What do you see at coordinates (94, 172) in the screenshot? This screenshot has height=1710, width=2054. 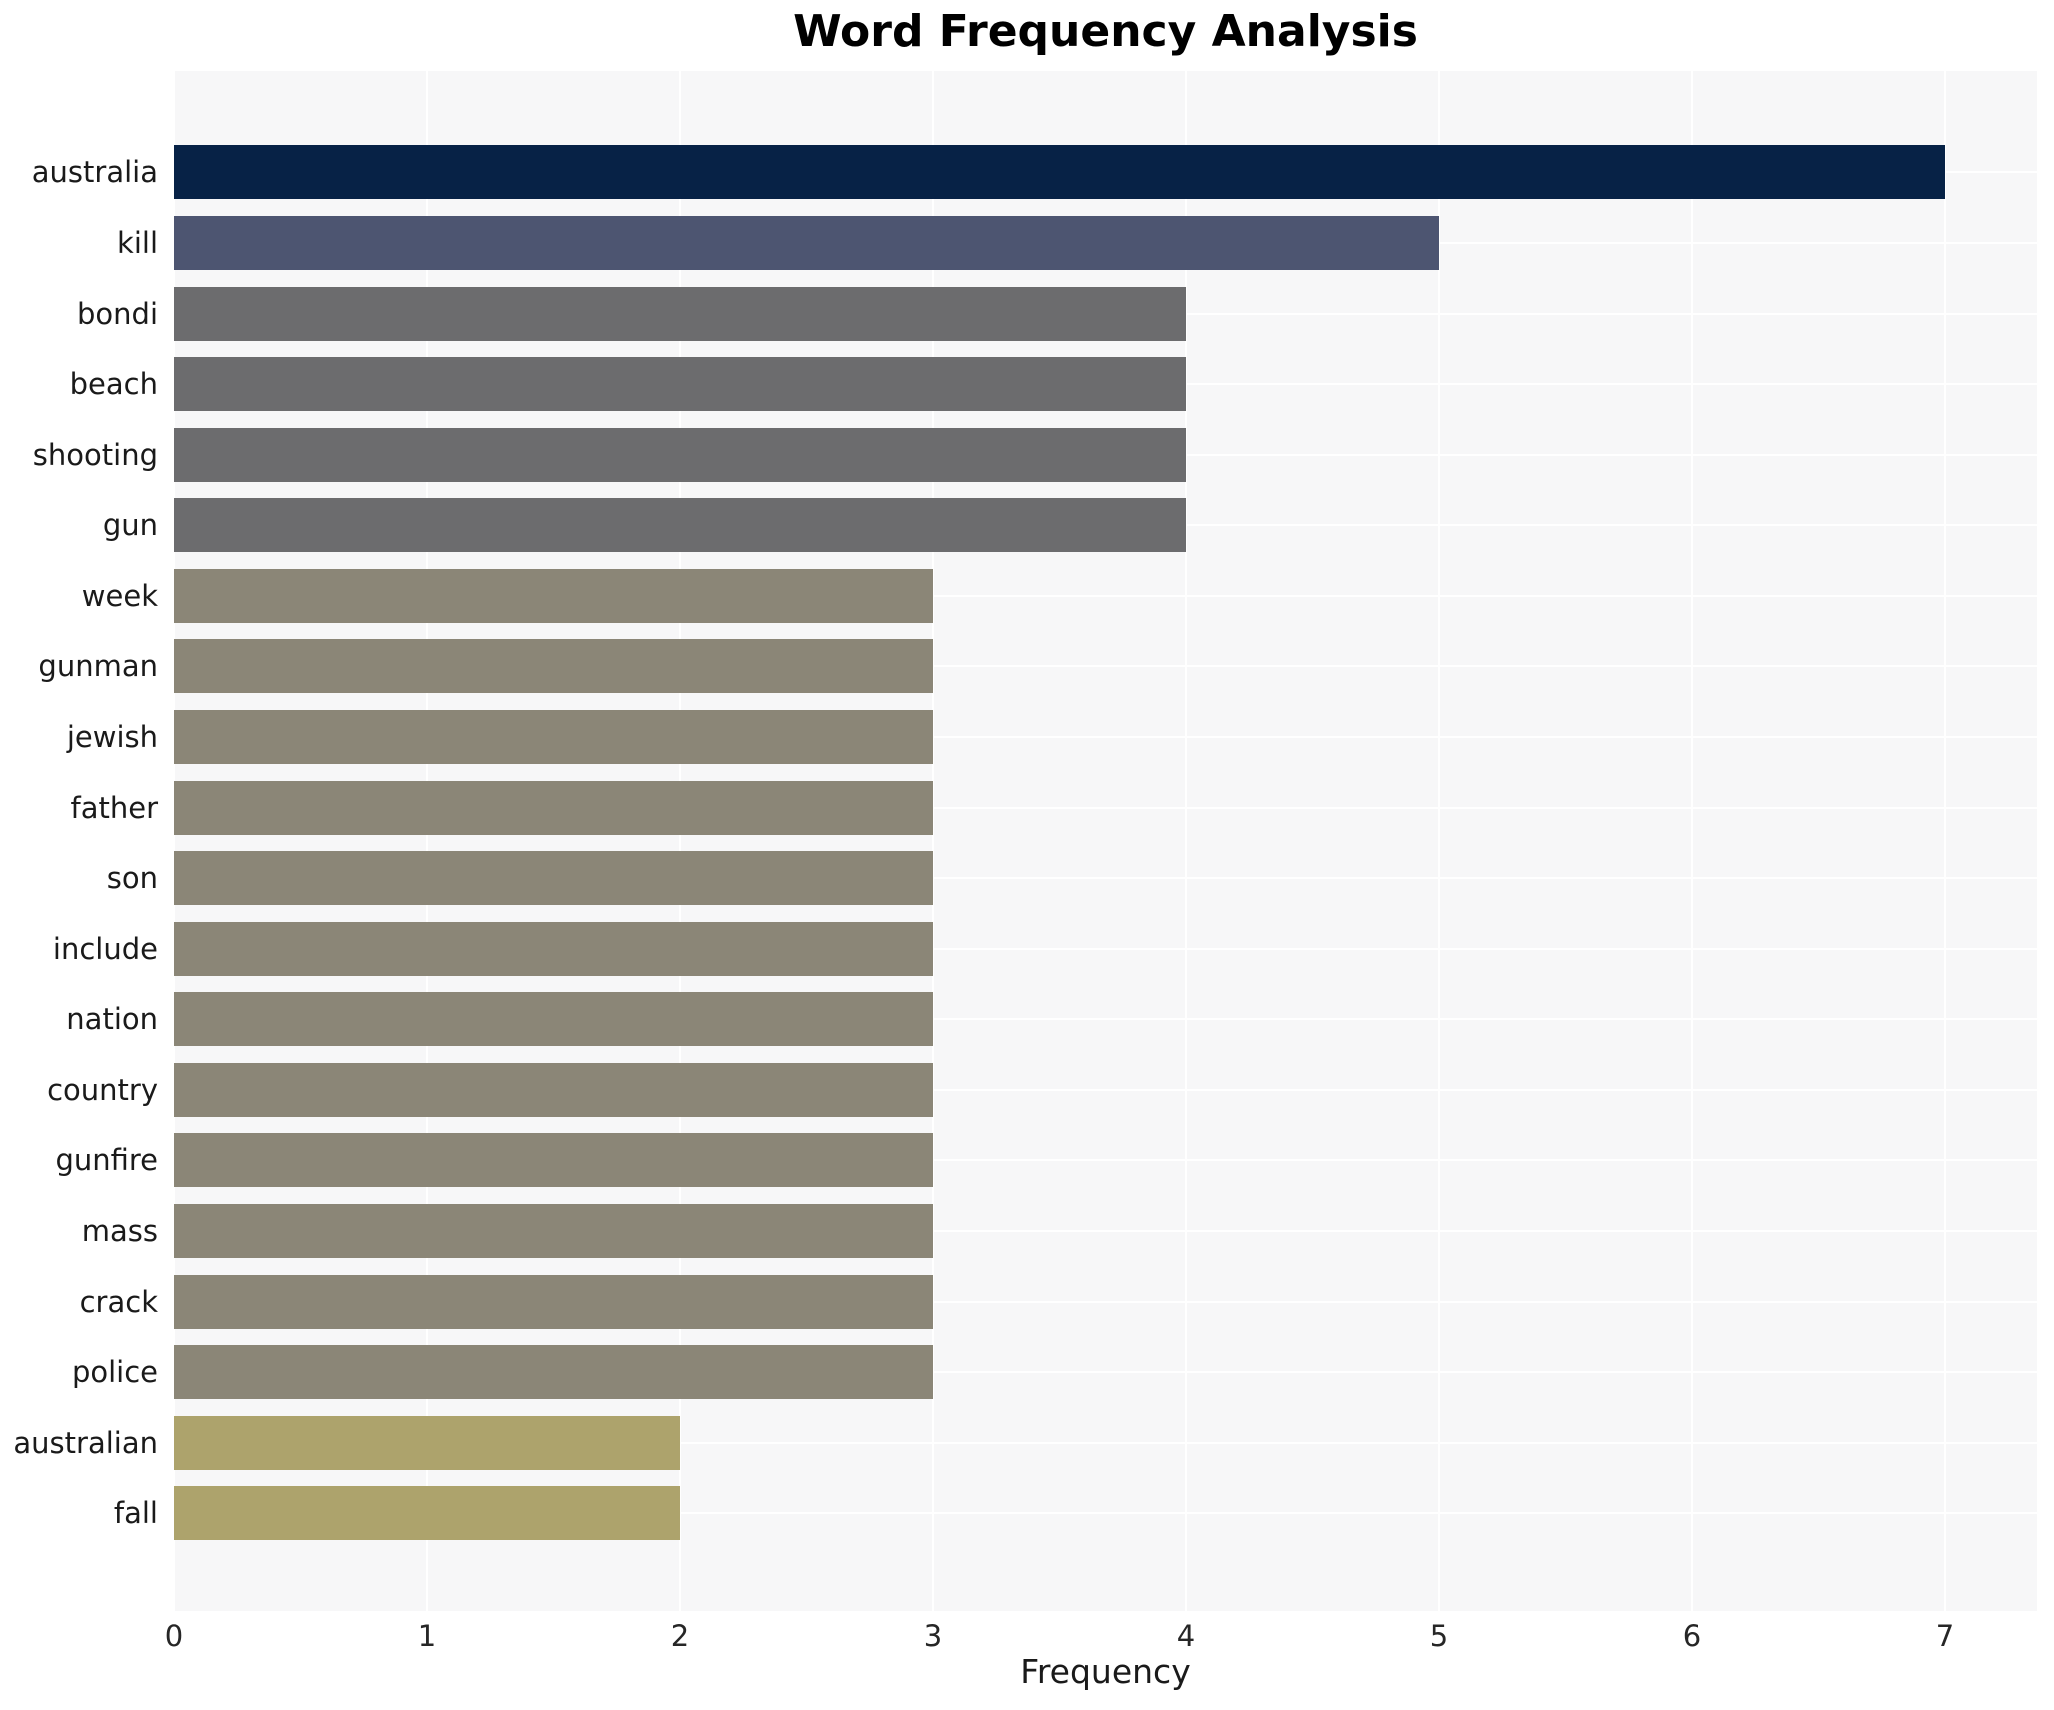 I see `y-tick-label: australia` at bounding box center [94, 172].